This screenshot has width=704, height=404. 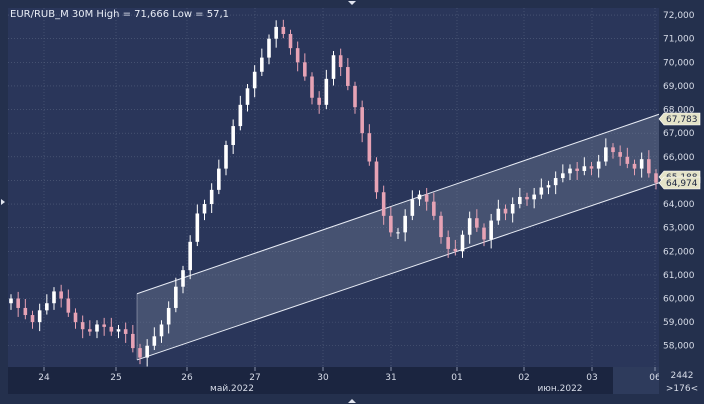 What do you see at coordinates (352, 401) in the screenshot?
I see `bottom-collapse-arrow-icon` at bounding box center [352, 401].